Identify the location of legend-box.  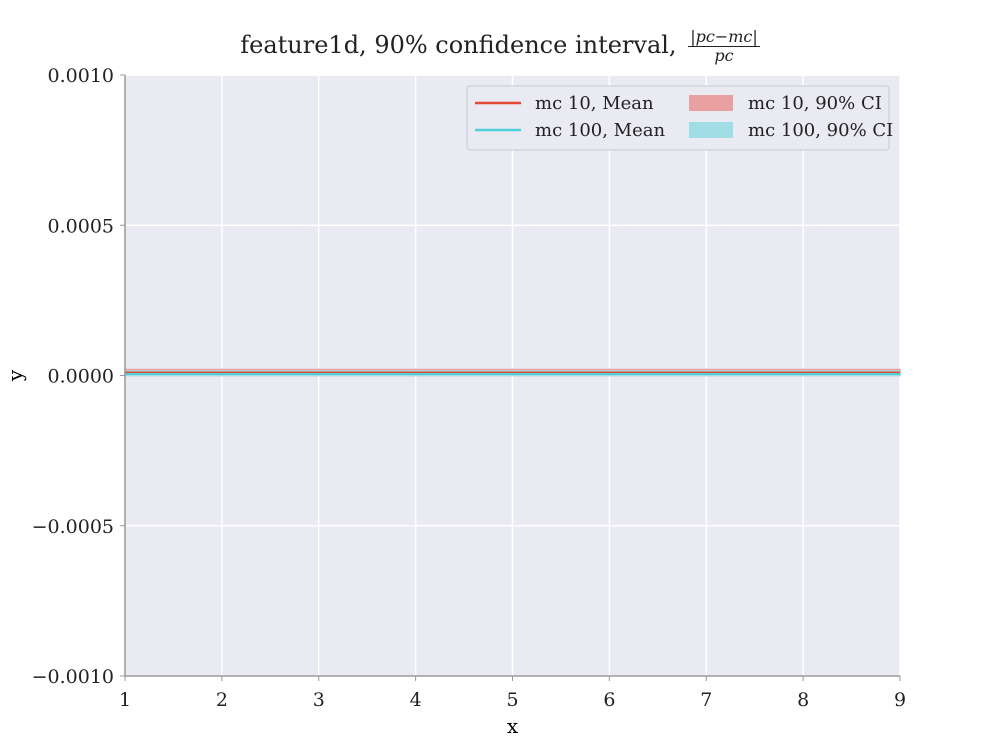
(678, 118).